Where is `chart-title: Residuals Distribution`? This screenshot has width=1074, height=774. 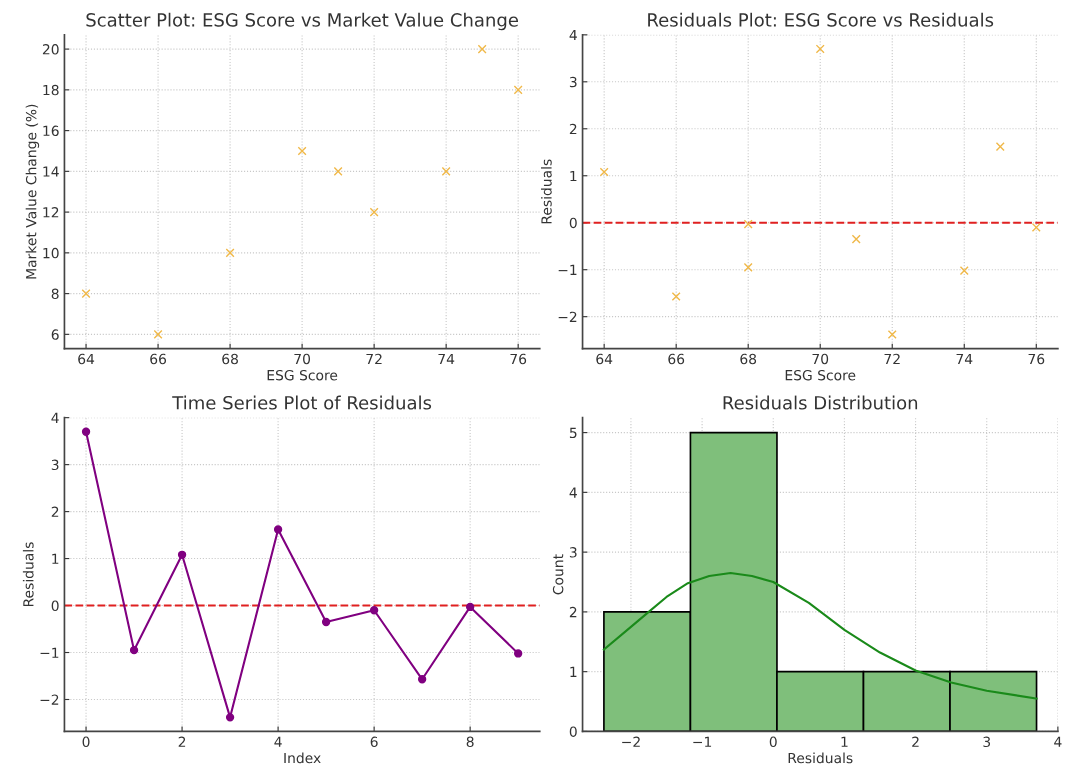
chart-title: Residuals Distribution is located at coordinates (820, 402).